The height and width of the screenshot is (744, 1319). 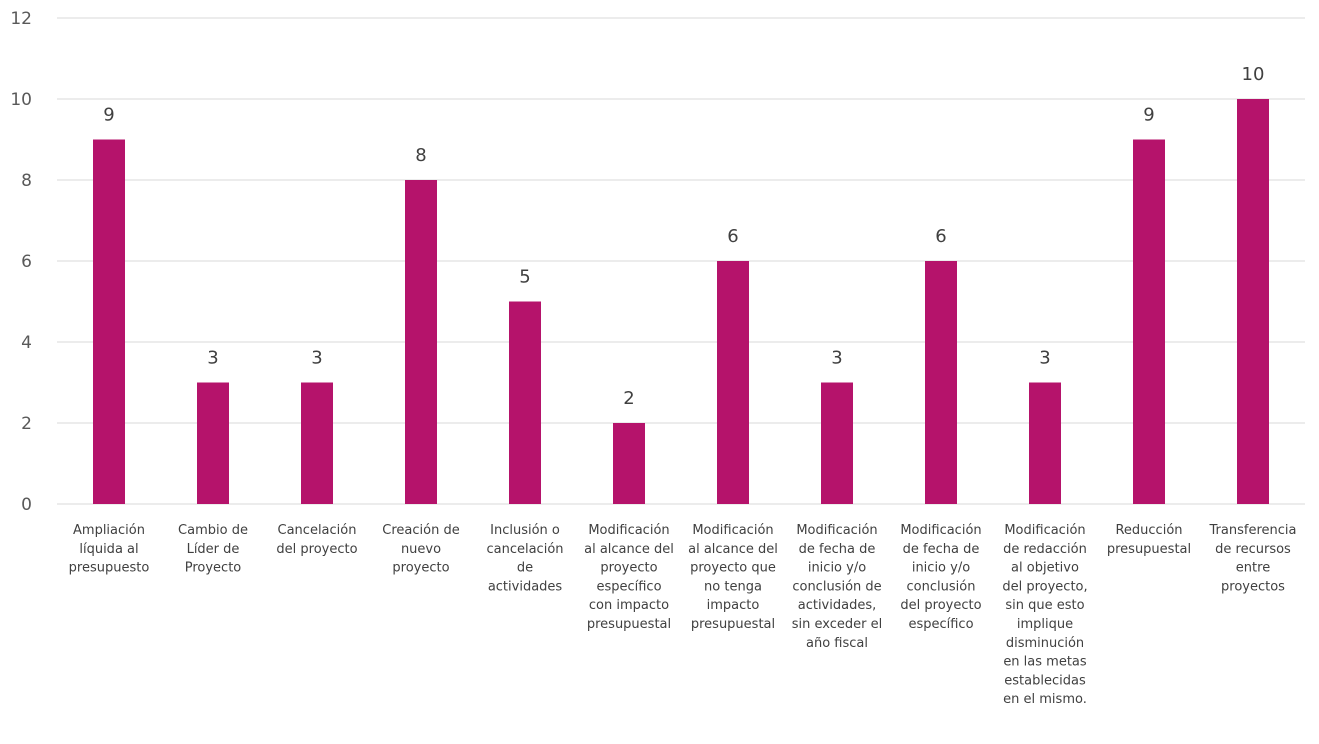 I want to click on x-tick-label-line: disminución, so click(x=1045, y=643).